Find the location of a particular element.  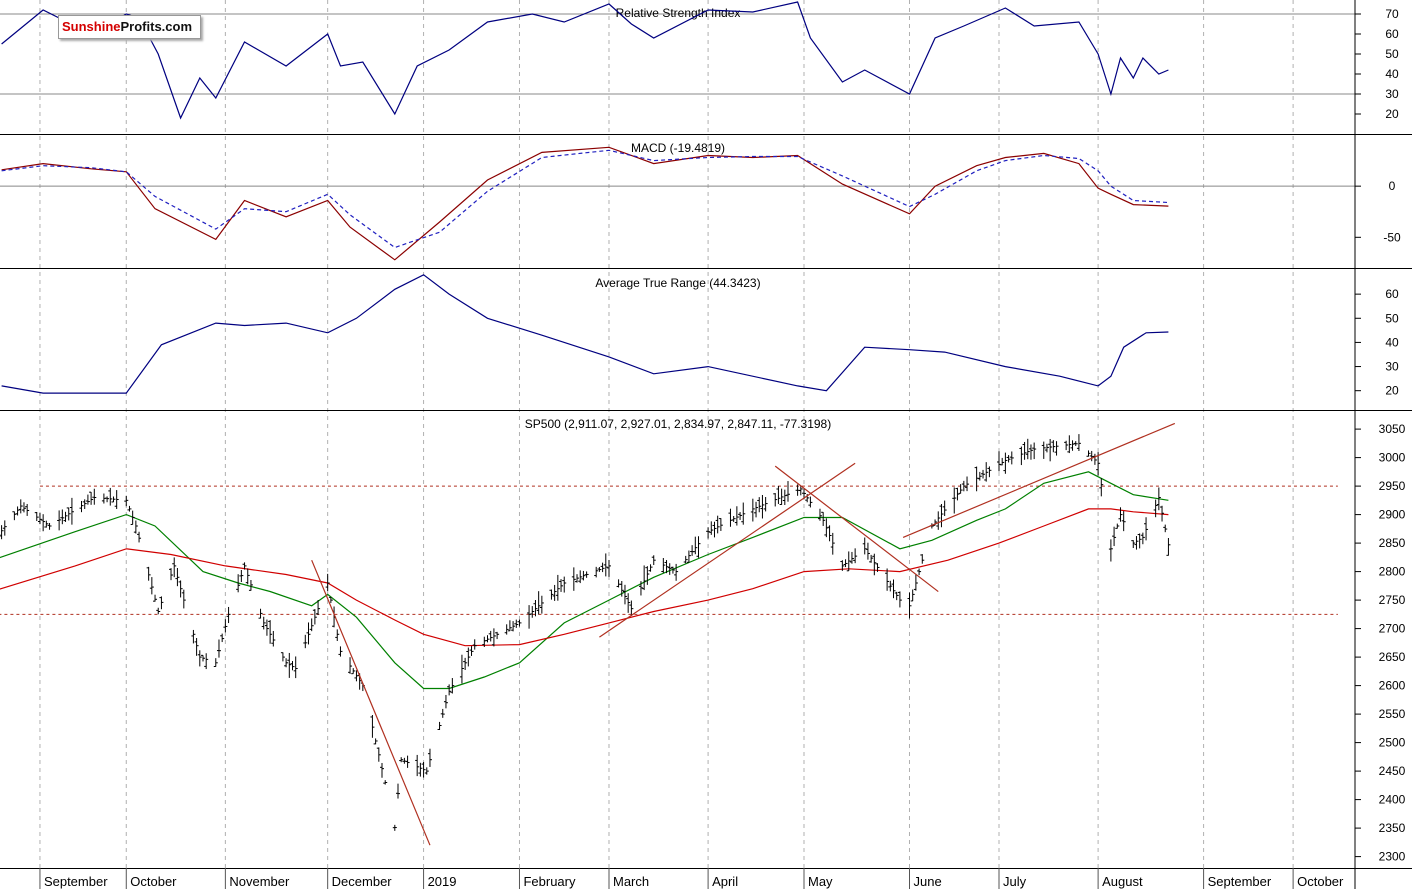

logo-part1: Sunshine is located at coordinates (91, 26).